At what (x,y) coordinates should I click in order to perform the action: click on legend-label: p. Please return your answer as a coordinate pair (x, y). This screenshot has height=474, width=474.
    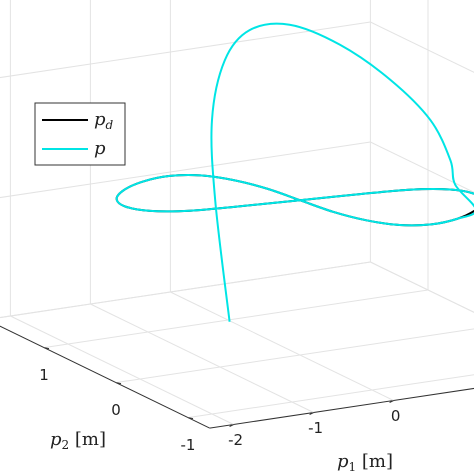
    Looking at the image, I should click on (100, 148).